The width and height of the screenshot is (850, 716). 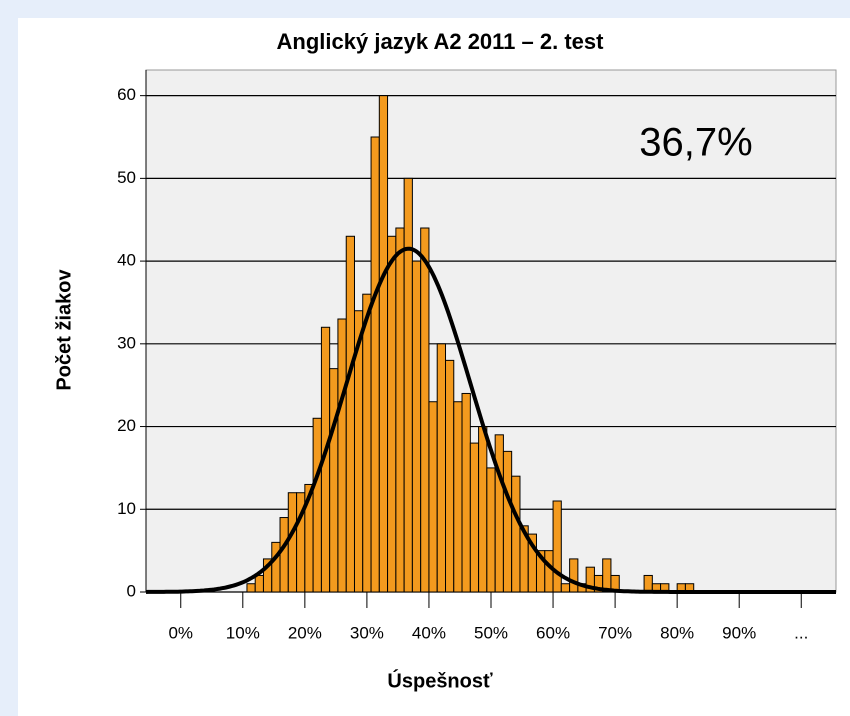 What do you see at coordinates (305, 632) in the screenshot?
I see `x-tick-label: 20%` at bounding box center [305, 632].